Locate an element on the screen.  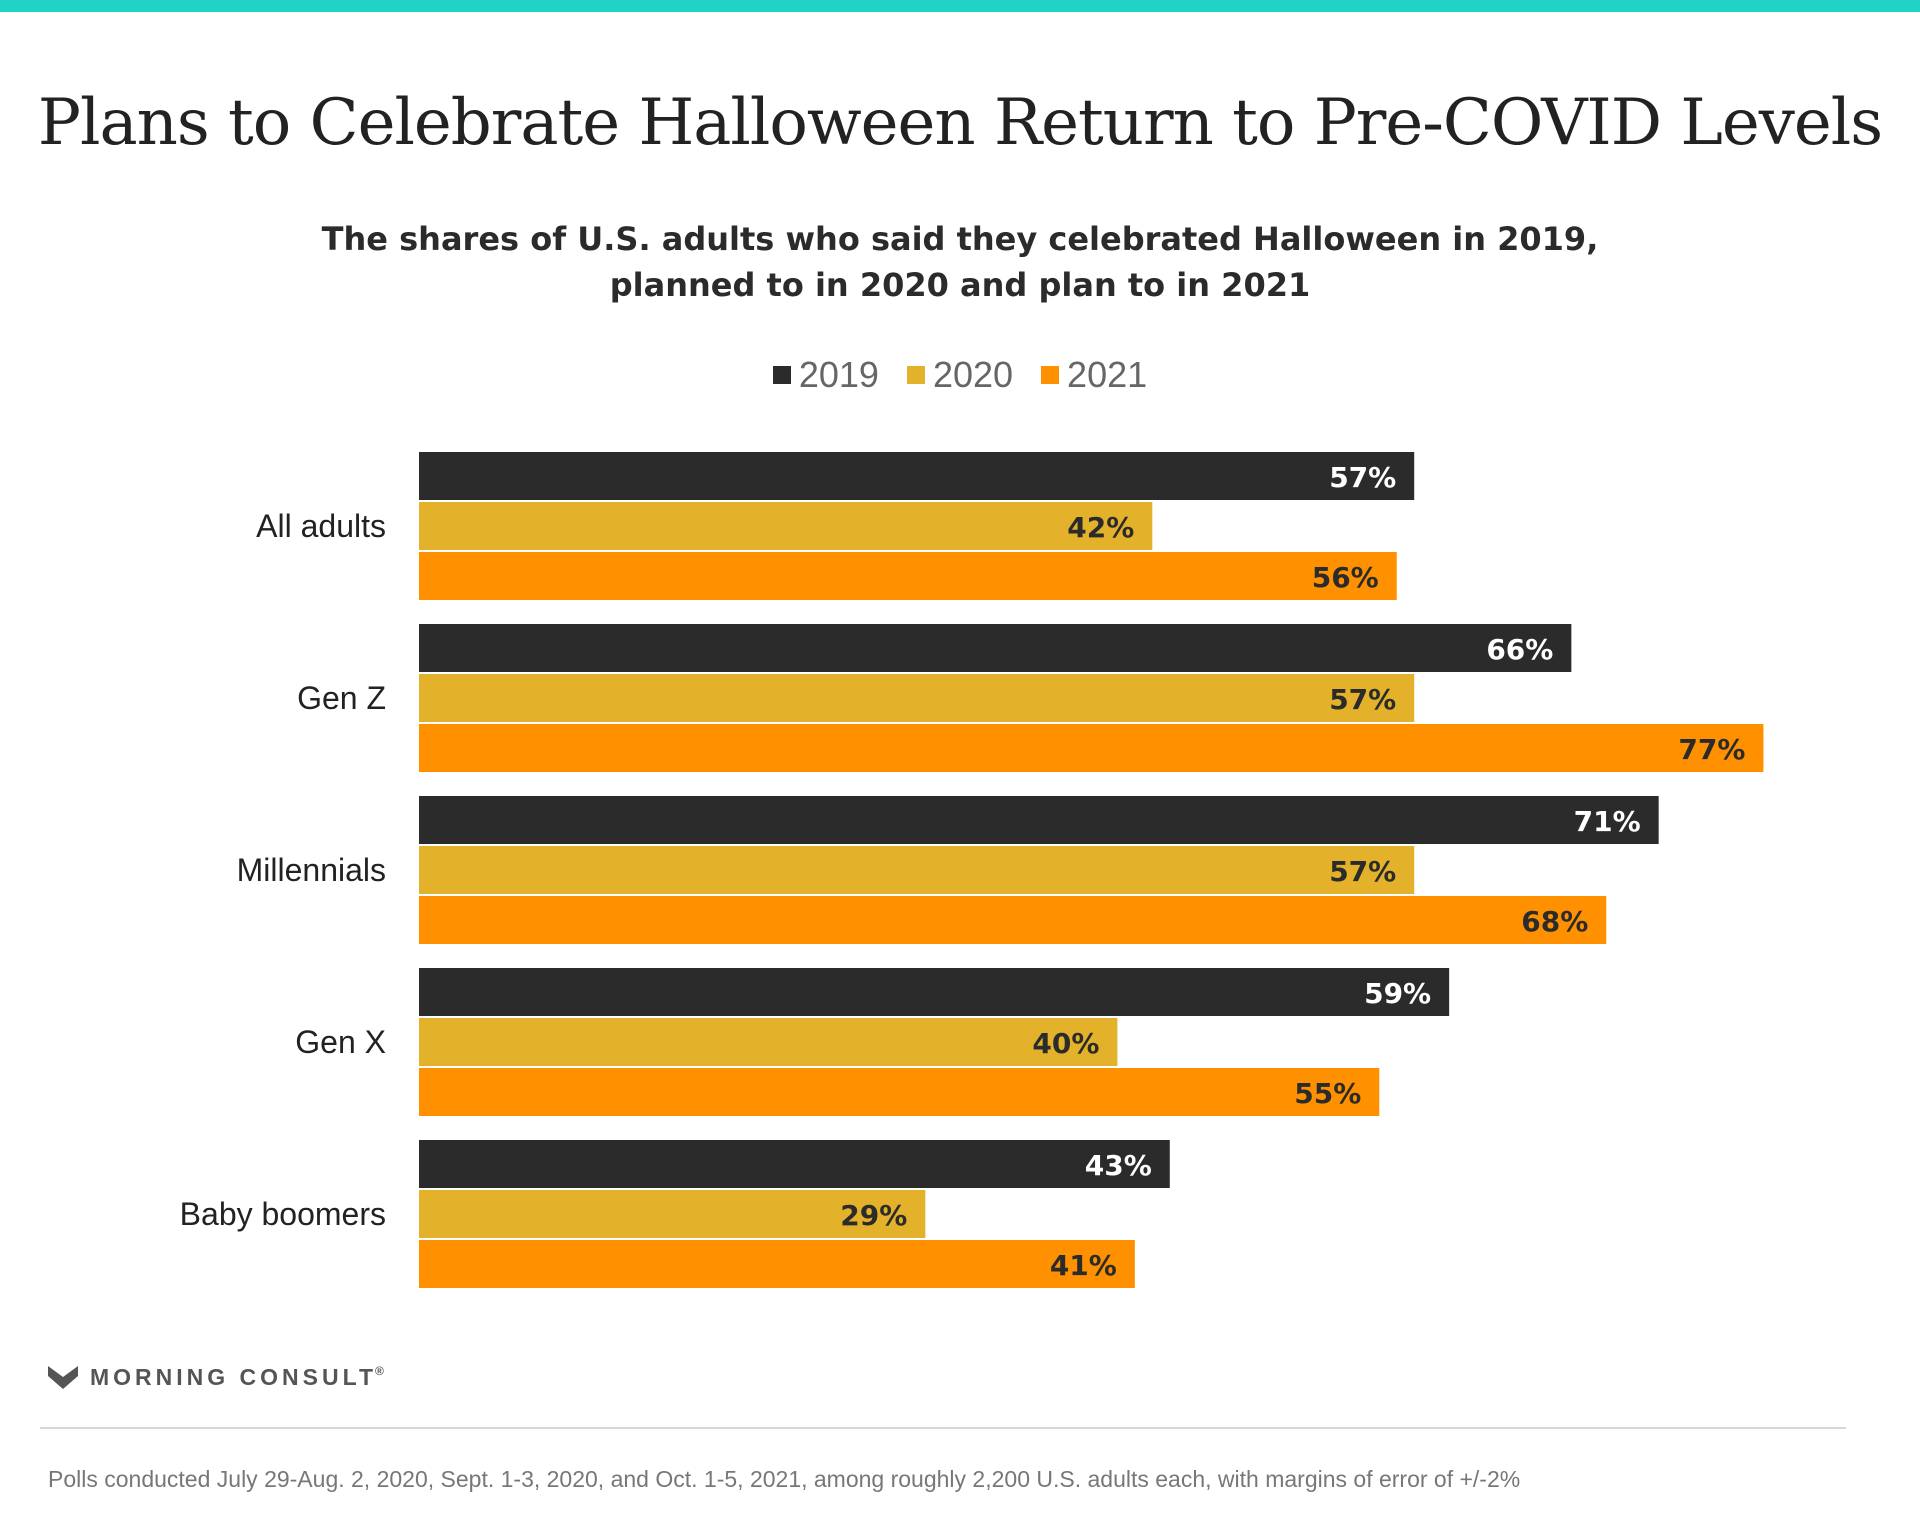
bar-gen-z-2020 is located at coordinates (917, 698).